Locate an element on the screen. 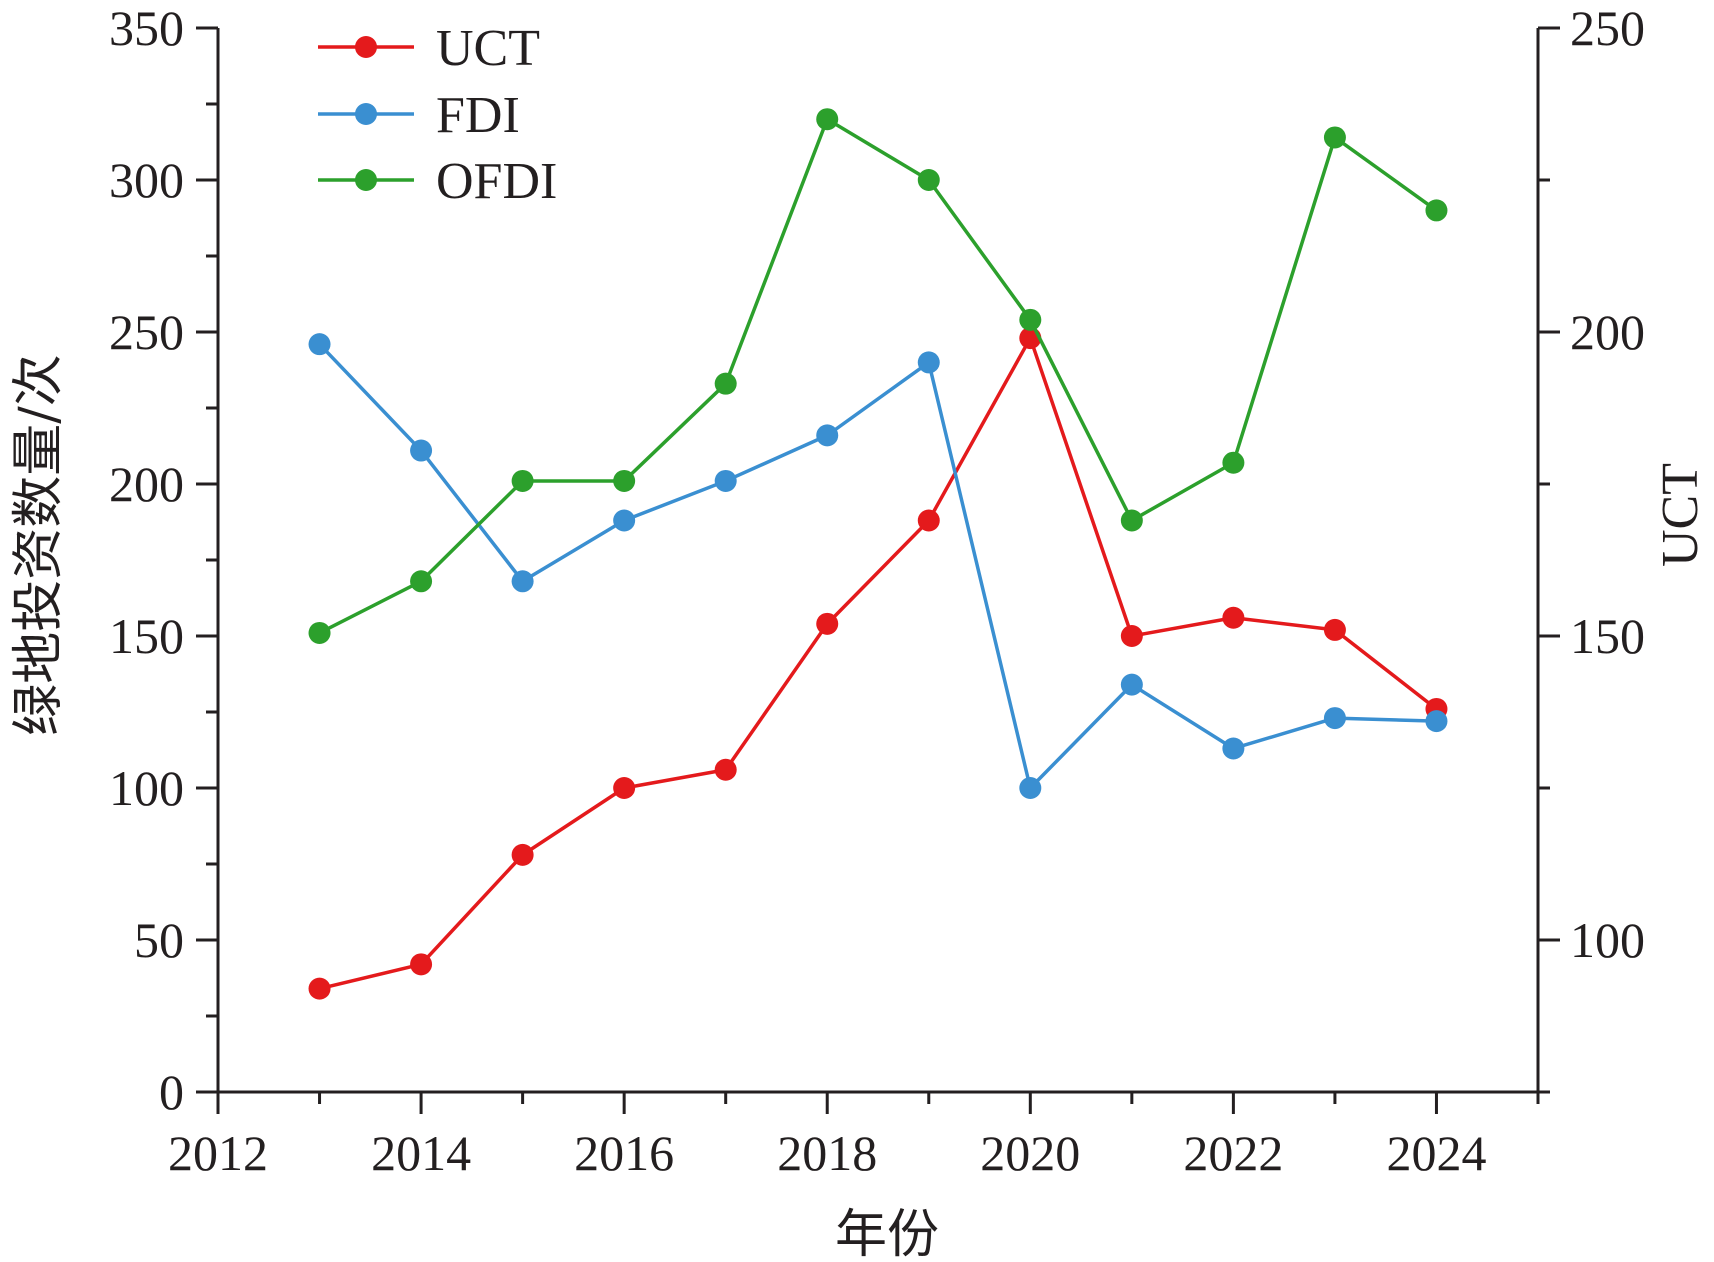 The width and height of the screenshot is (1714, 1262). y-left-tick-label: 0 is located at coordinates (171, 1092).